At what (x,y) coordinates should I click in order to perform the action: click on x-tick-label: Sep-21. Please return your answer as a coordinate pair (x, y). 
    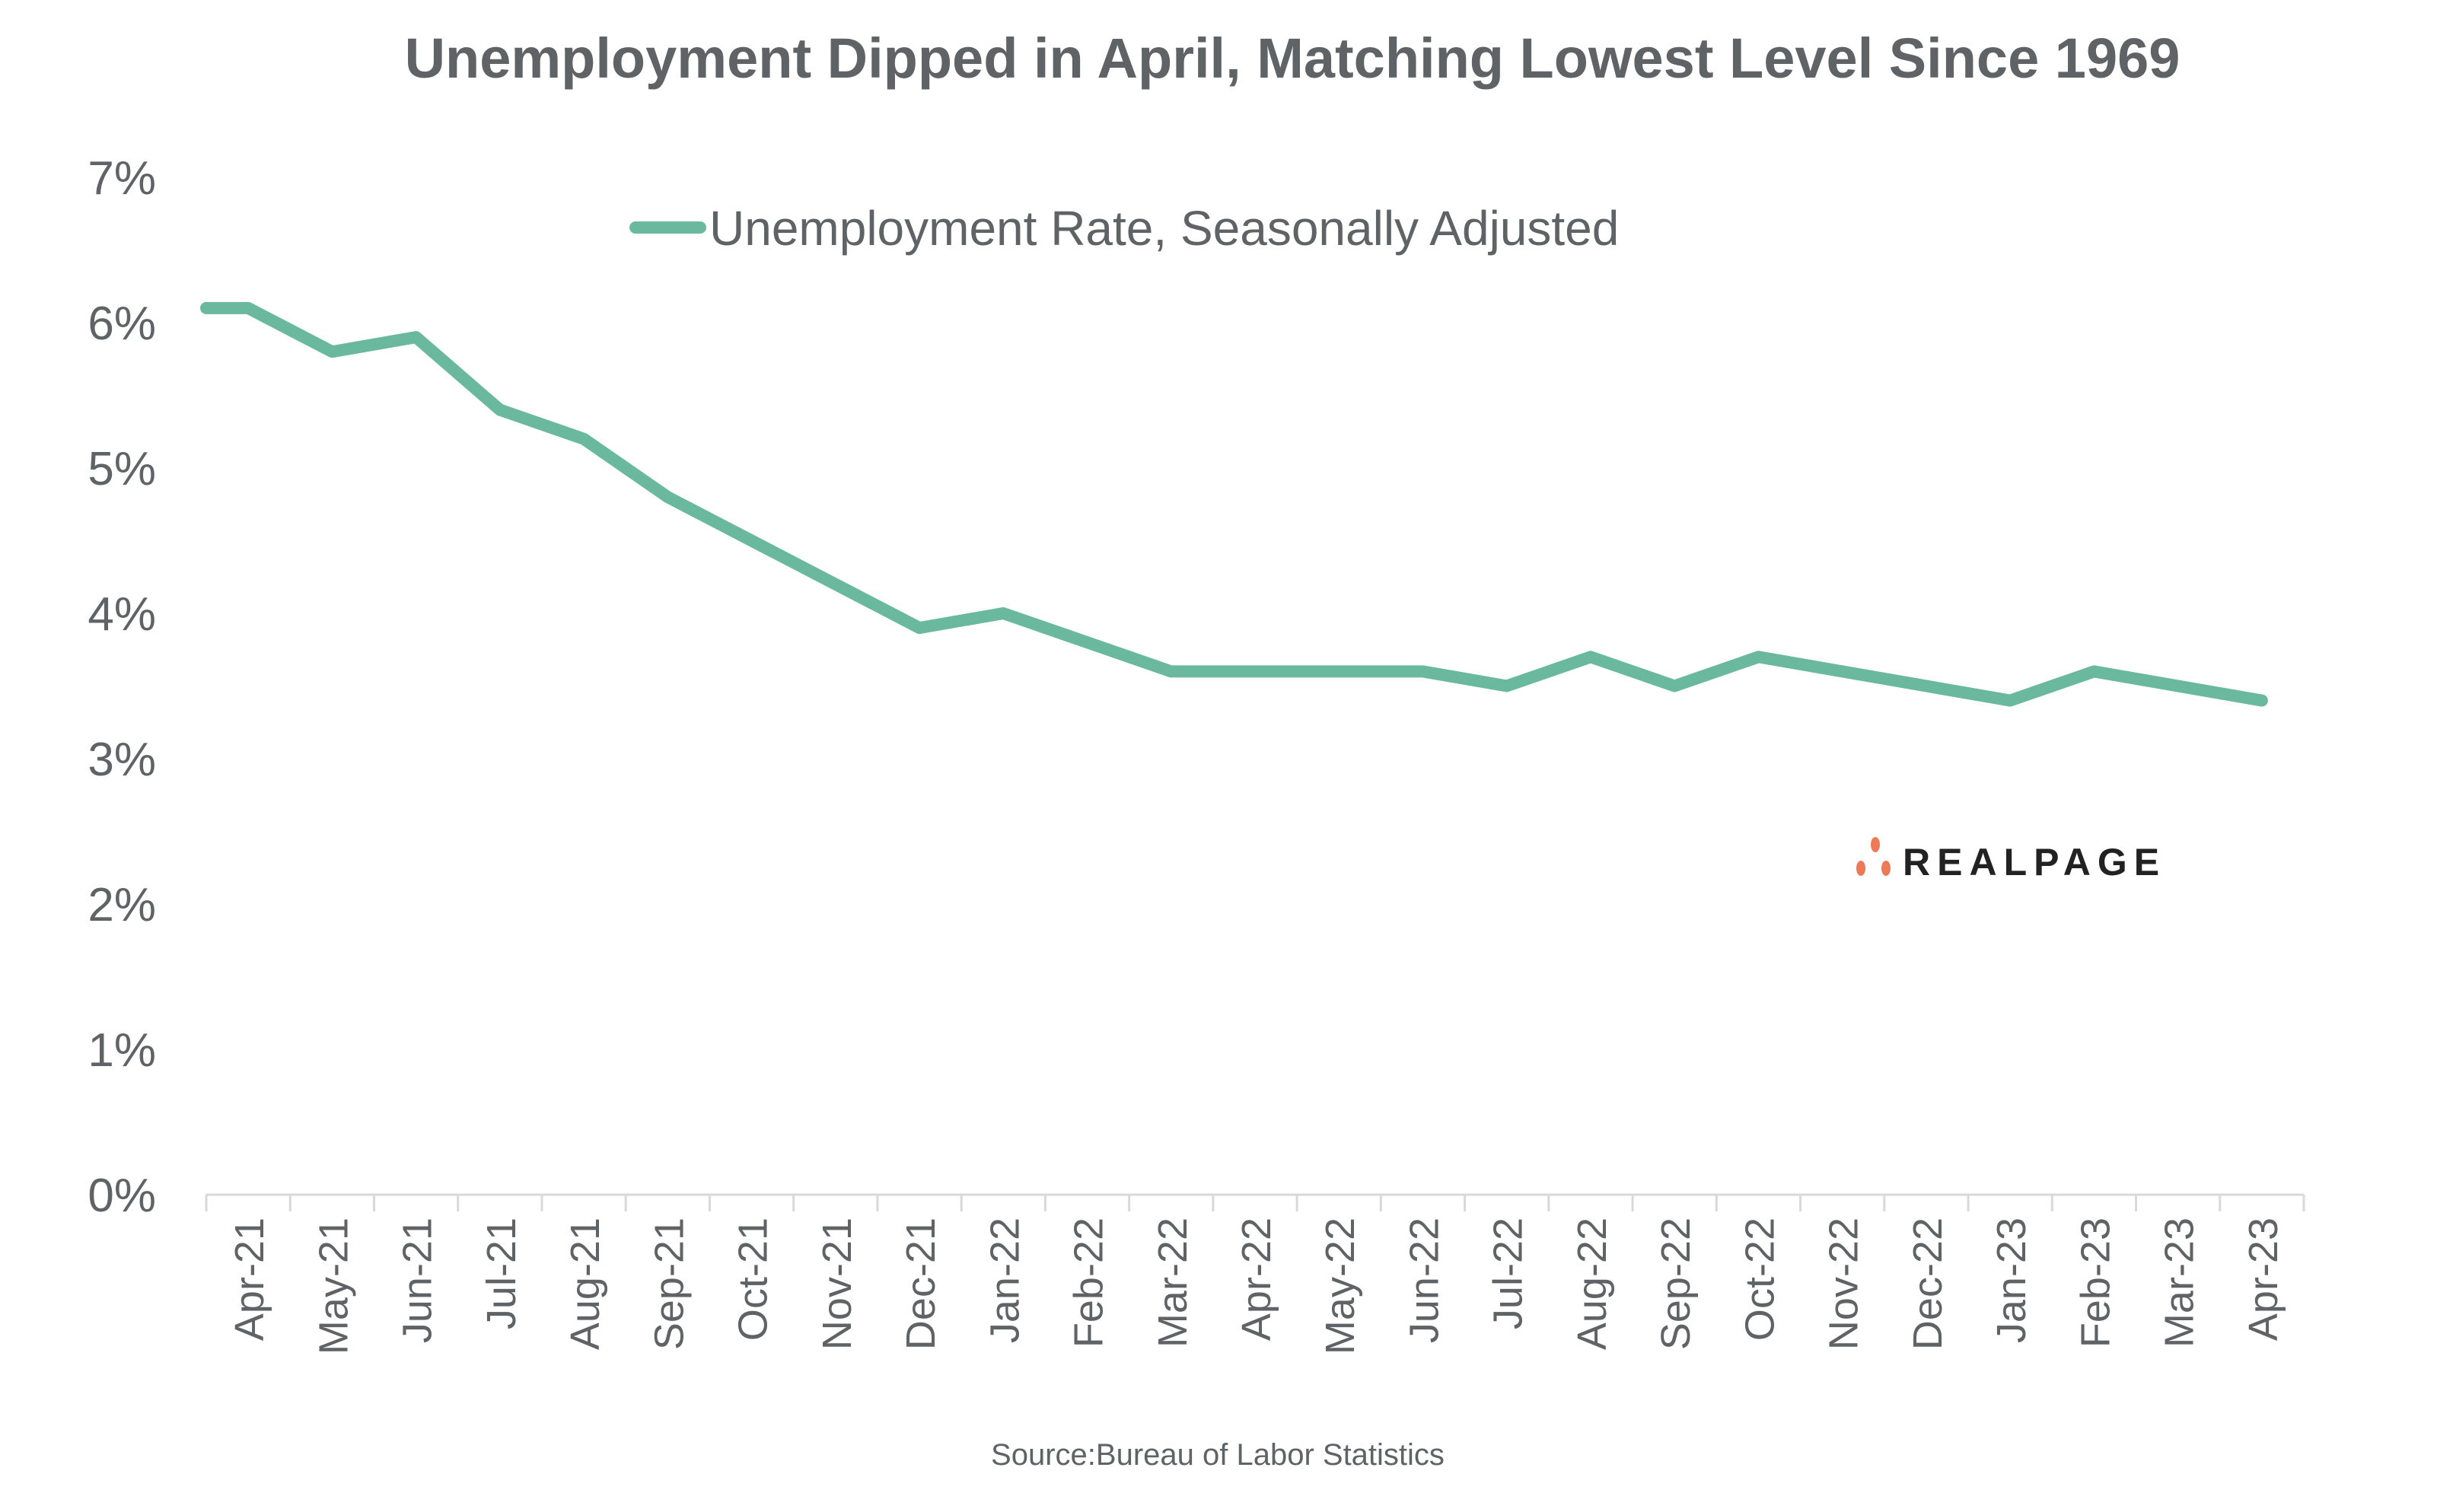
    Looking at the image, I should click on (669, 1284).